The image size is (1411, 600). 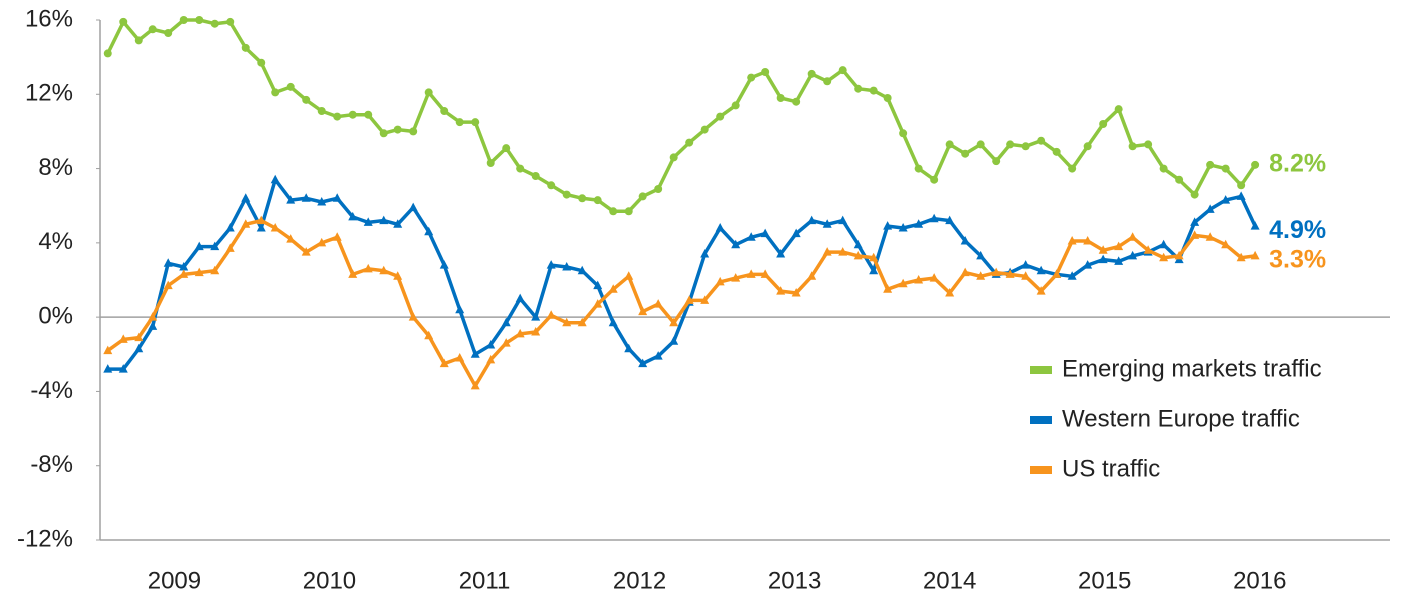 What do you see at coordinates (1104, 580) in the screenshot?
I see `x-tick-label: 2015` at bounding box center [1104, 580].